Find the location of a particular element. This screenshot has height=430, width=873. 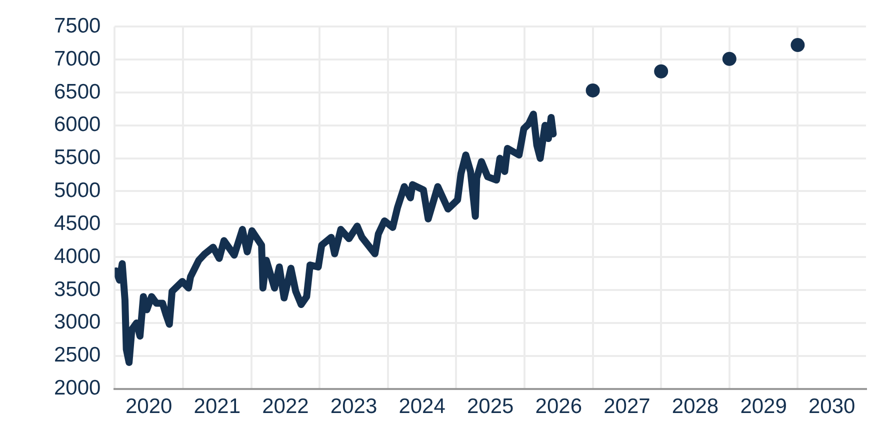

x-tick-label: 2020 is located at coordinates (149, 406).